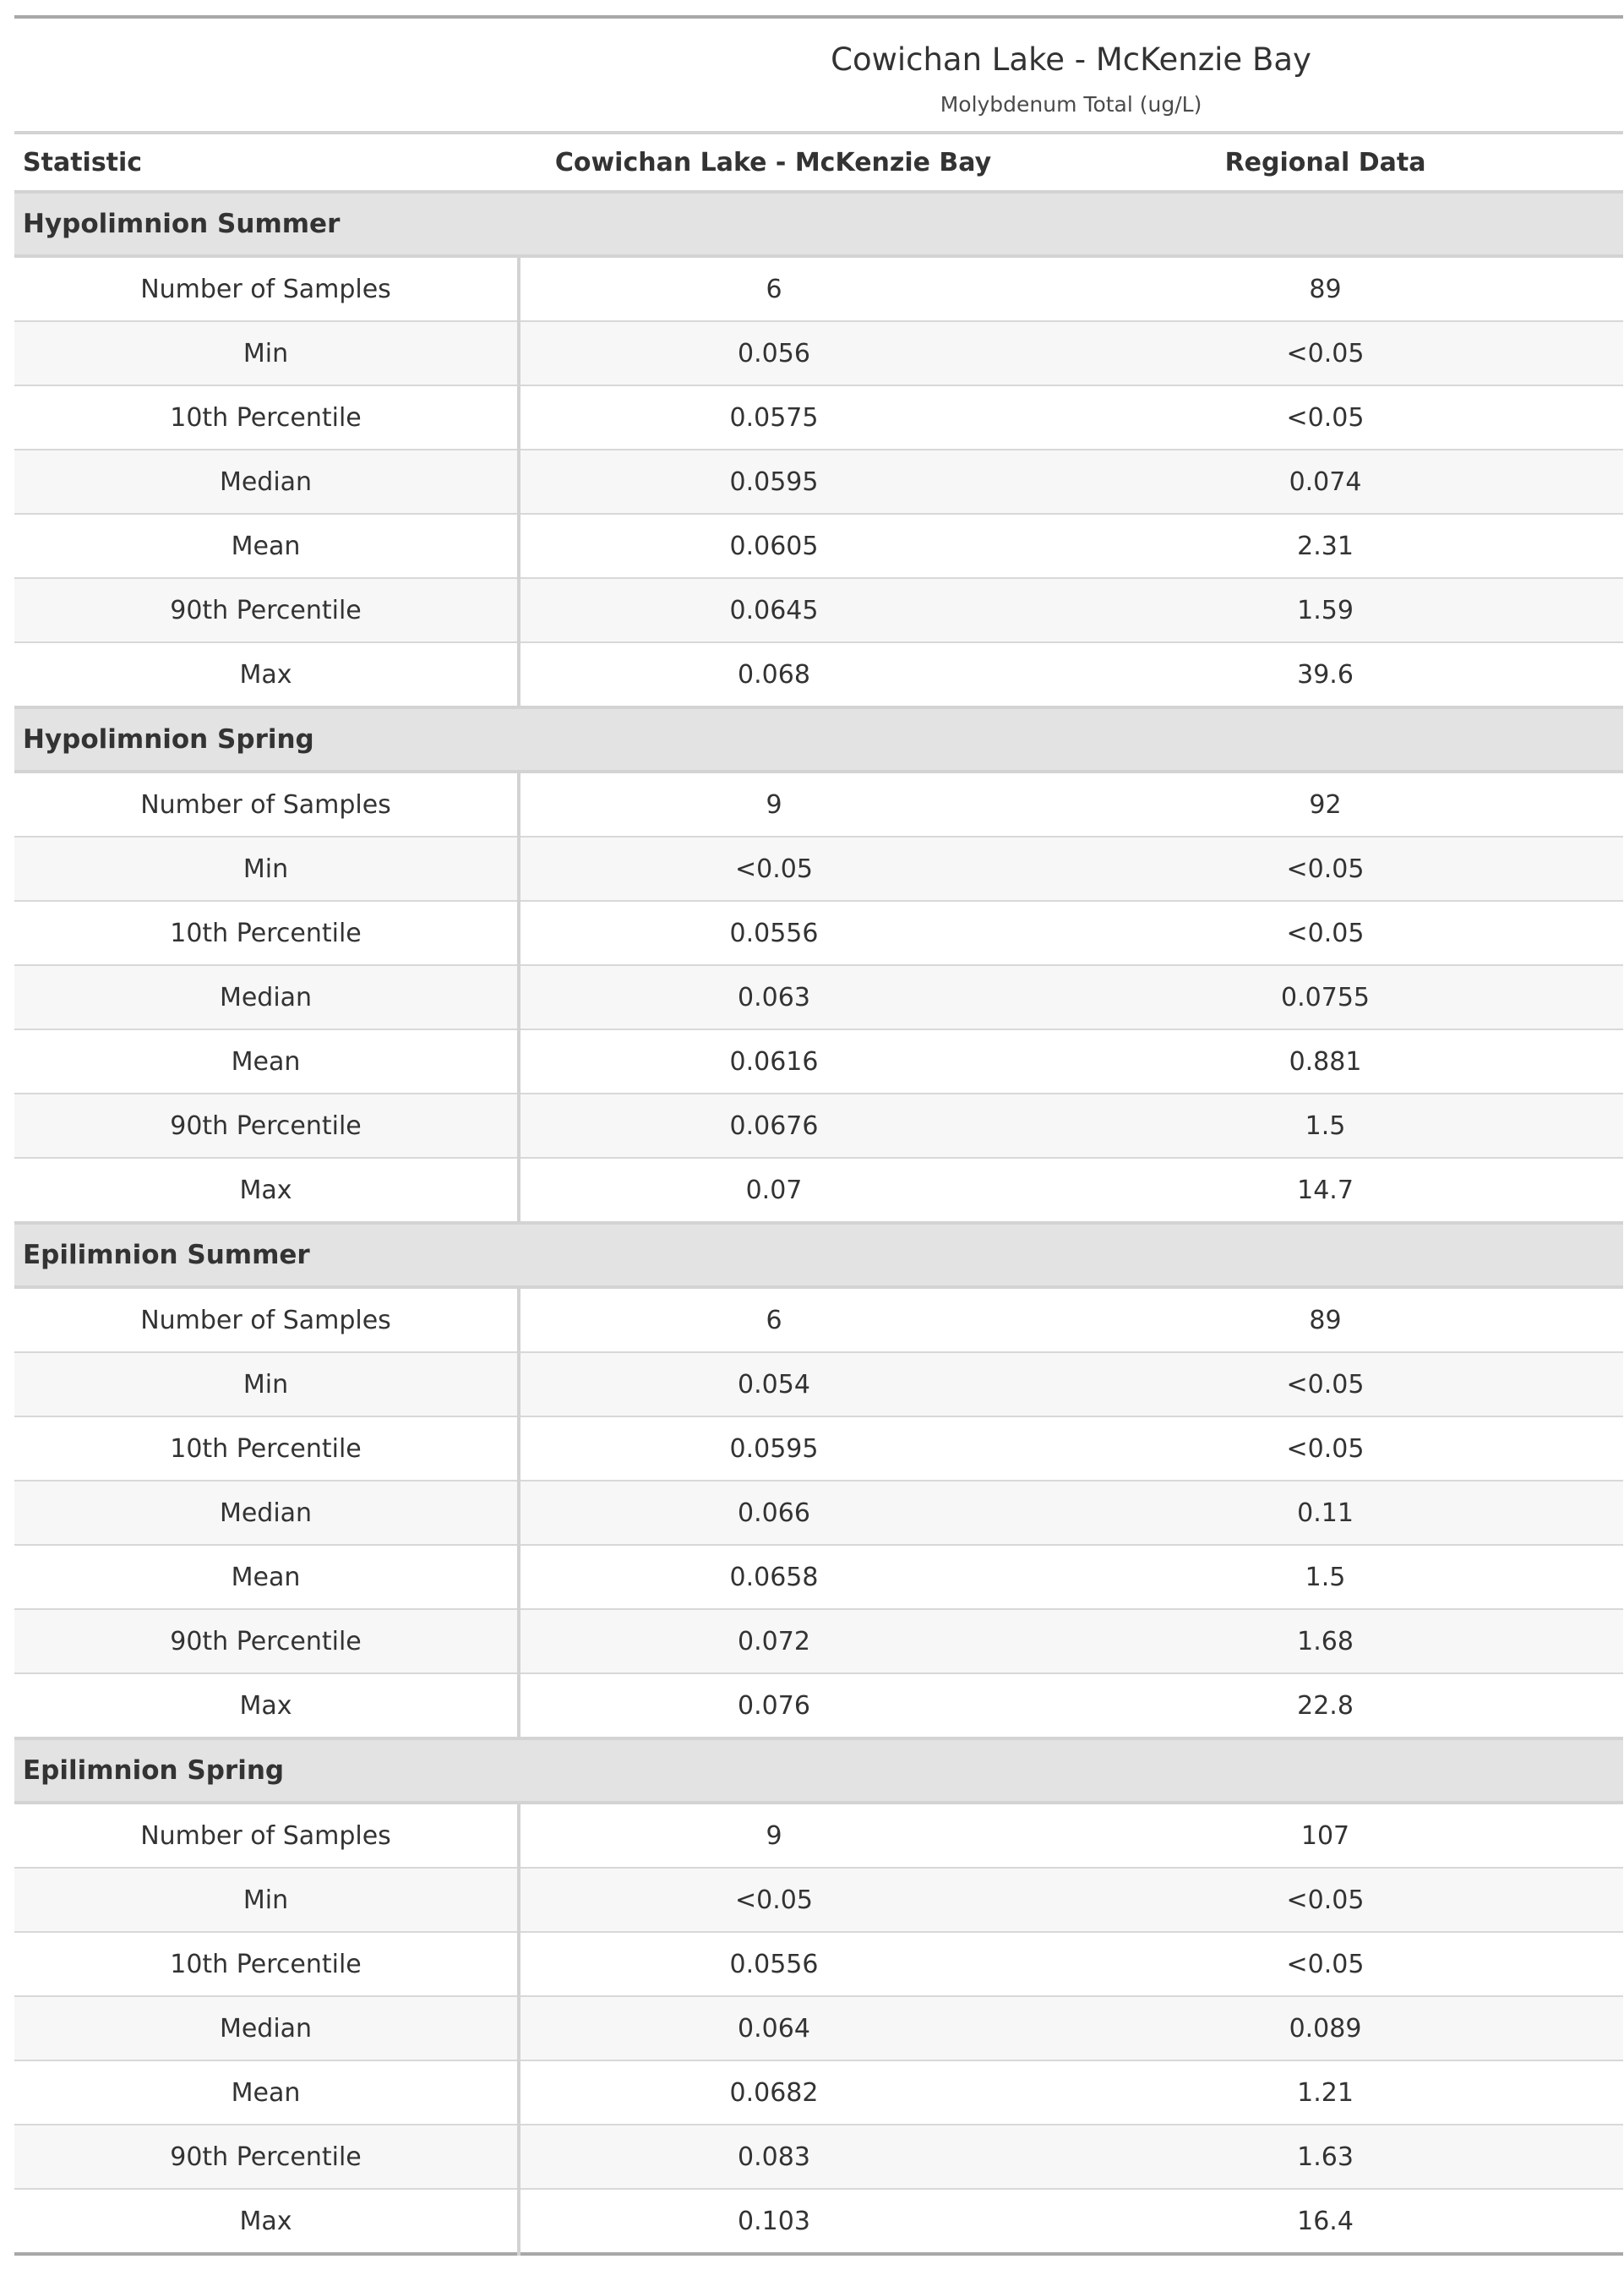 This screenshot has height=2270, width=1624. What do you see at coordinates (1325, 1706) in the screenshot?
I see `regional-value-cell: 22.8` at bounding box center [1325, 1706].